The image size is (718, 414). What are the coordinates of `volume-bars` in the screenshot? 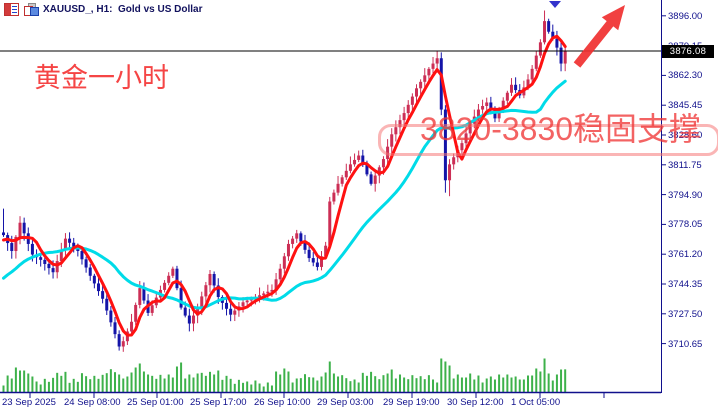 It's located at (284, 375).